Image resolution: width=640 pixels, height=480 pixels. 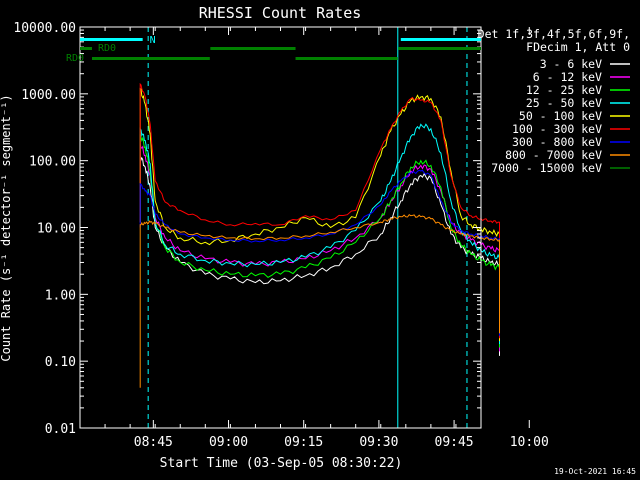 What do you see at coordinates (280, 13) in the screenshot?
I see `chart-title: RHESSI Count Rates` at bounding box center [280, 13].